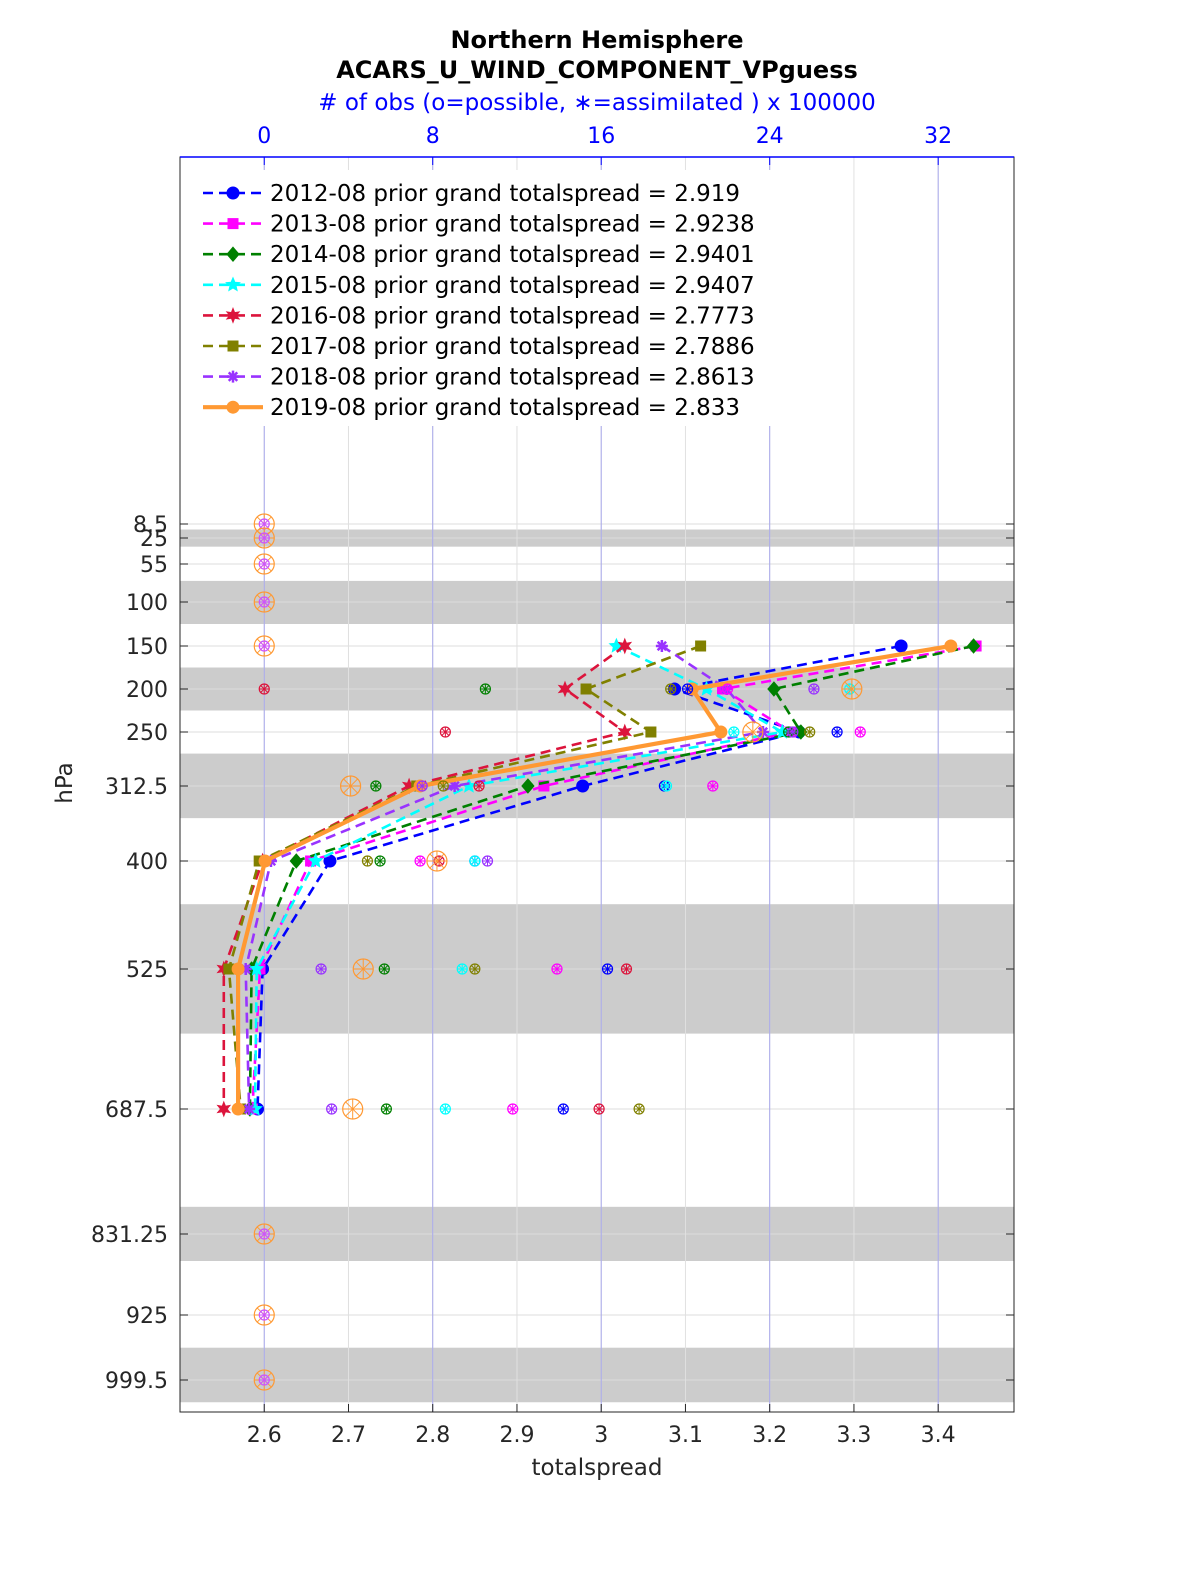 Image resolution: width=1200 pixels, height=1575 pixels. Describe the element at coordinates (769, 1435) in the screenshot. I see `x-tick-label: 3.2` at that location.